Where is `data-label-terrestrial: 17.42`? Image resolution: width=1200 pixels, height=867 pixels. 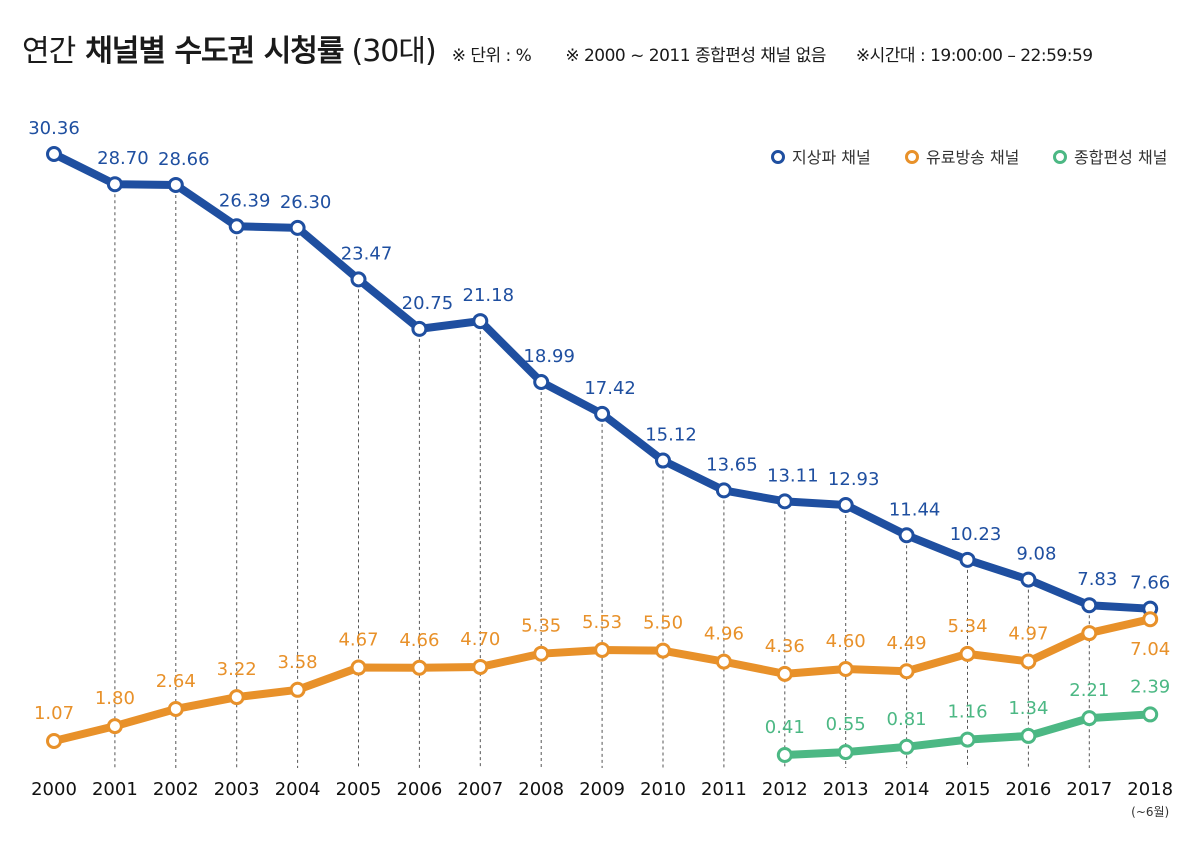
data-label-terrestrial: 17.42 is located at coordinates (610, 388).